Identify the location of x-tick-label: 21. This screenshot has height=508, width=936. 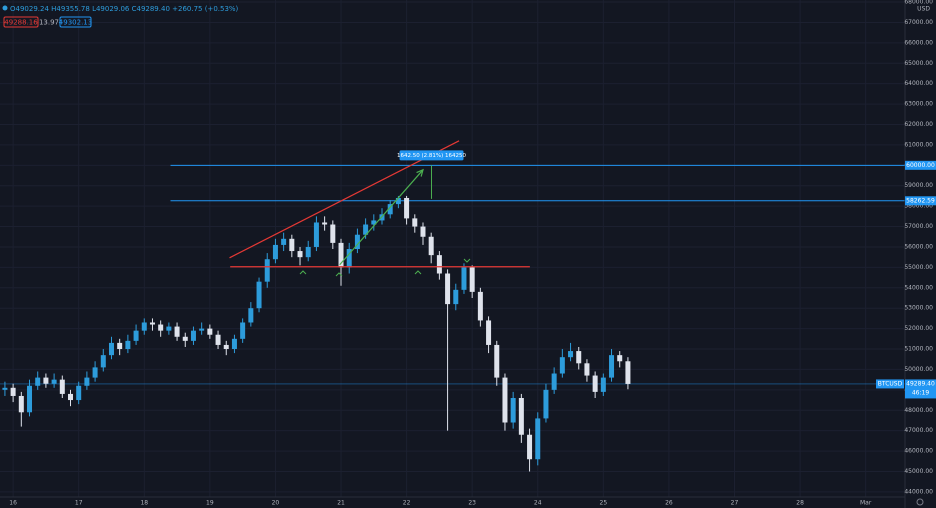
(341, 503).